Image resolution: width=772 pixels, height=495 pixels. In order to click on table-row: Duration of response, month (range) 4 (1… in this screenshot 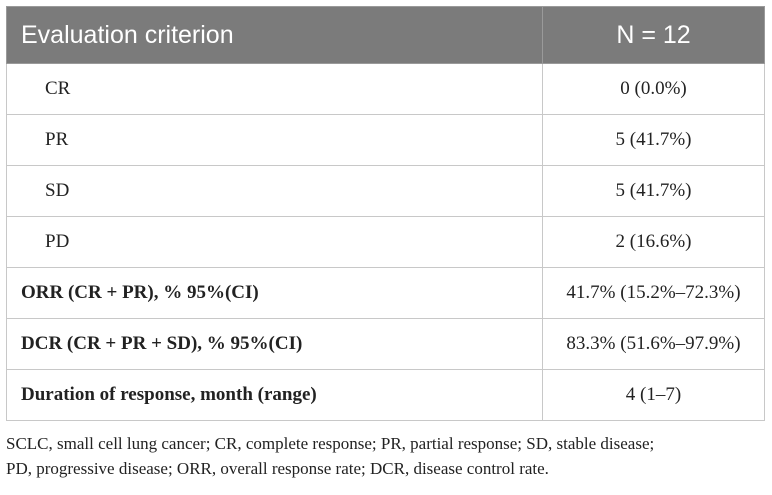, I will do `click(385, 395)`.